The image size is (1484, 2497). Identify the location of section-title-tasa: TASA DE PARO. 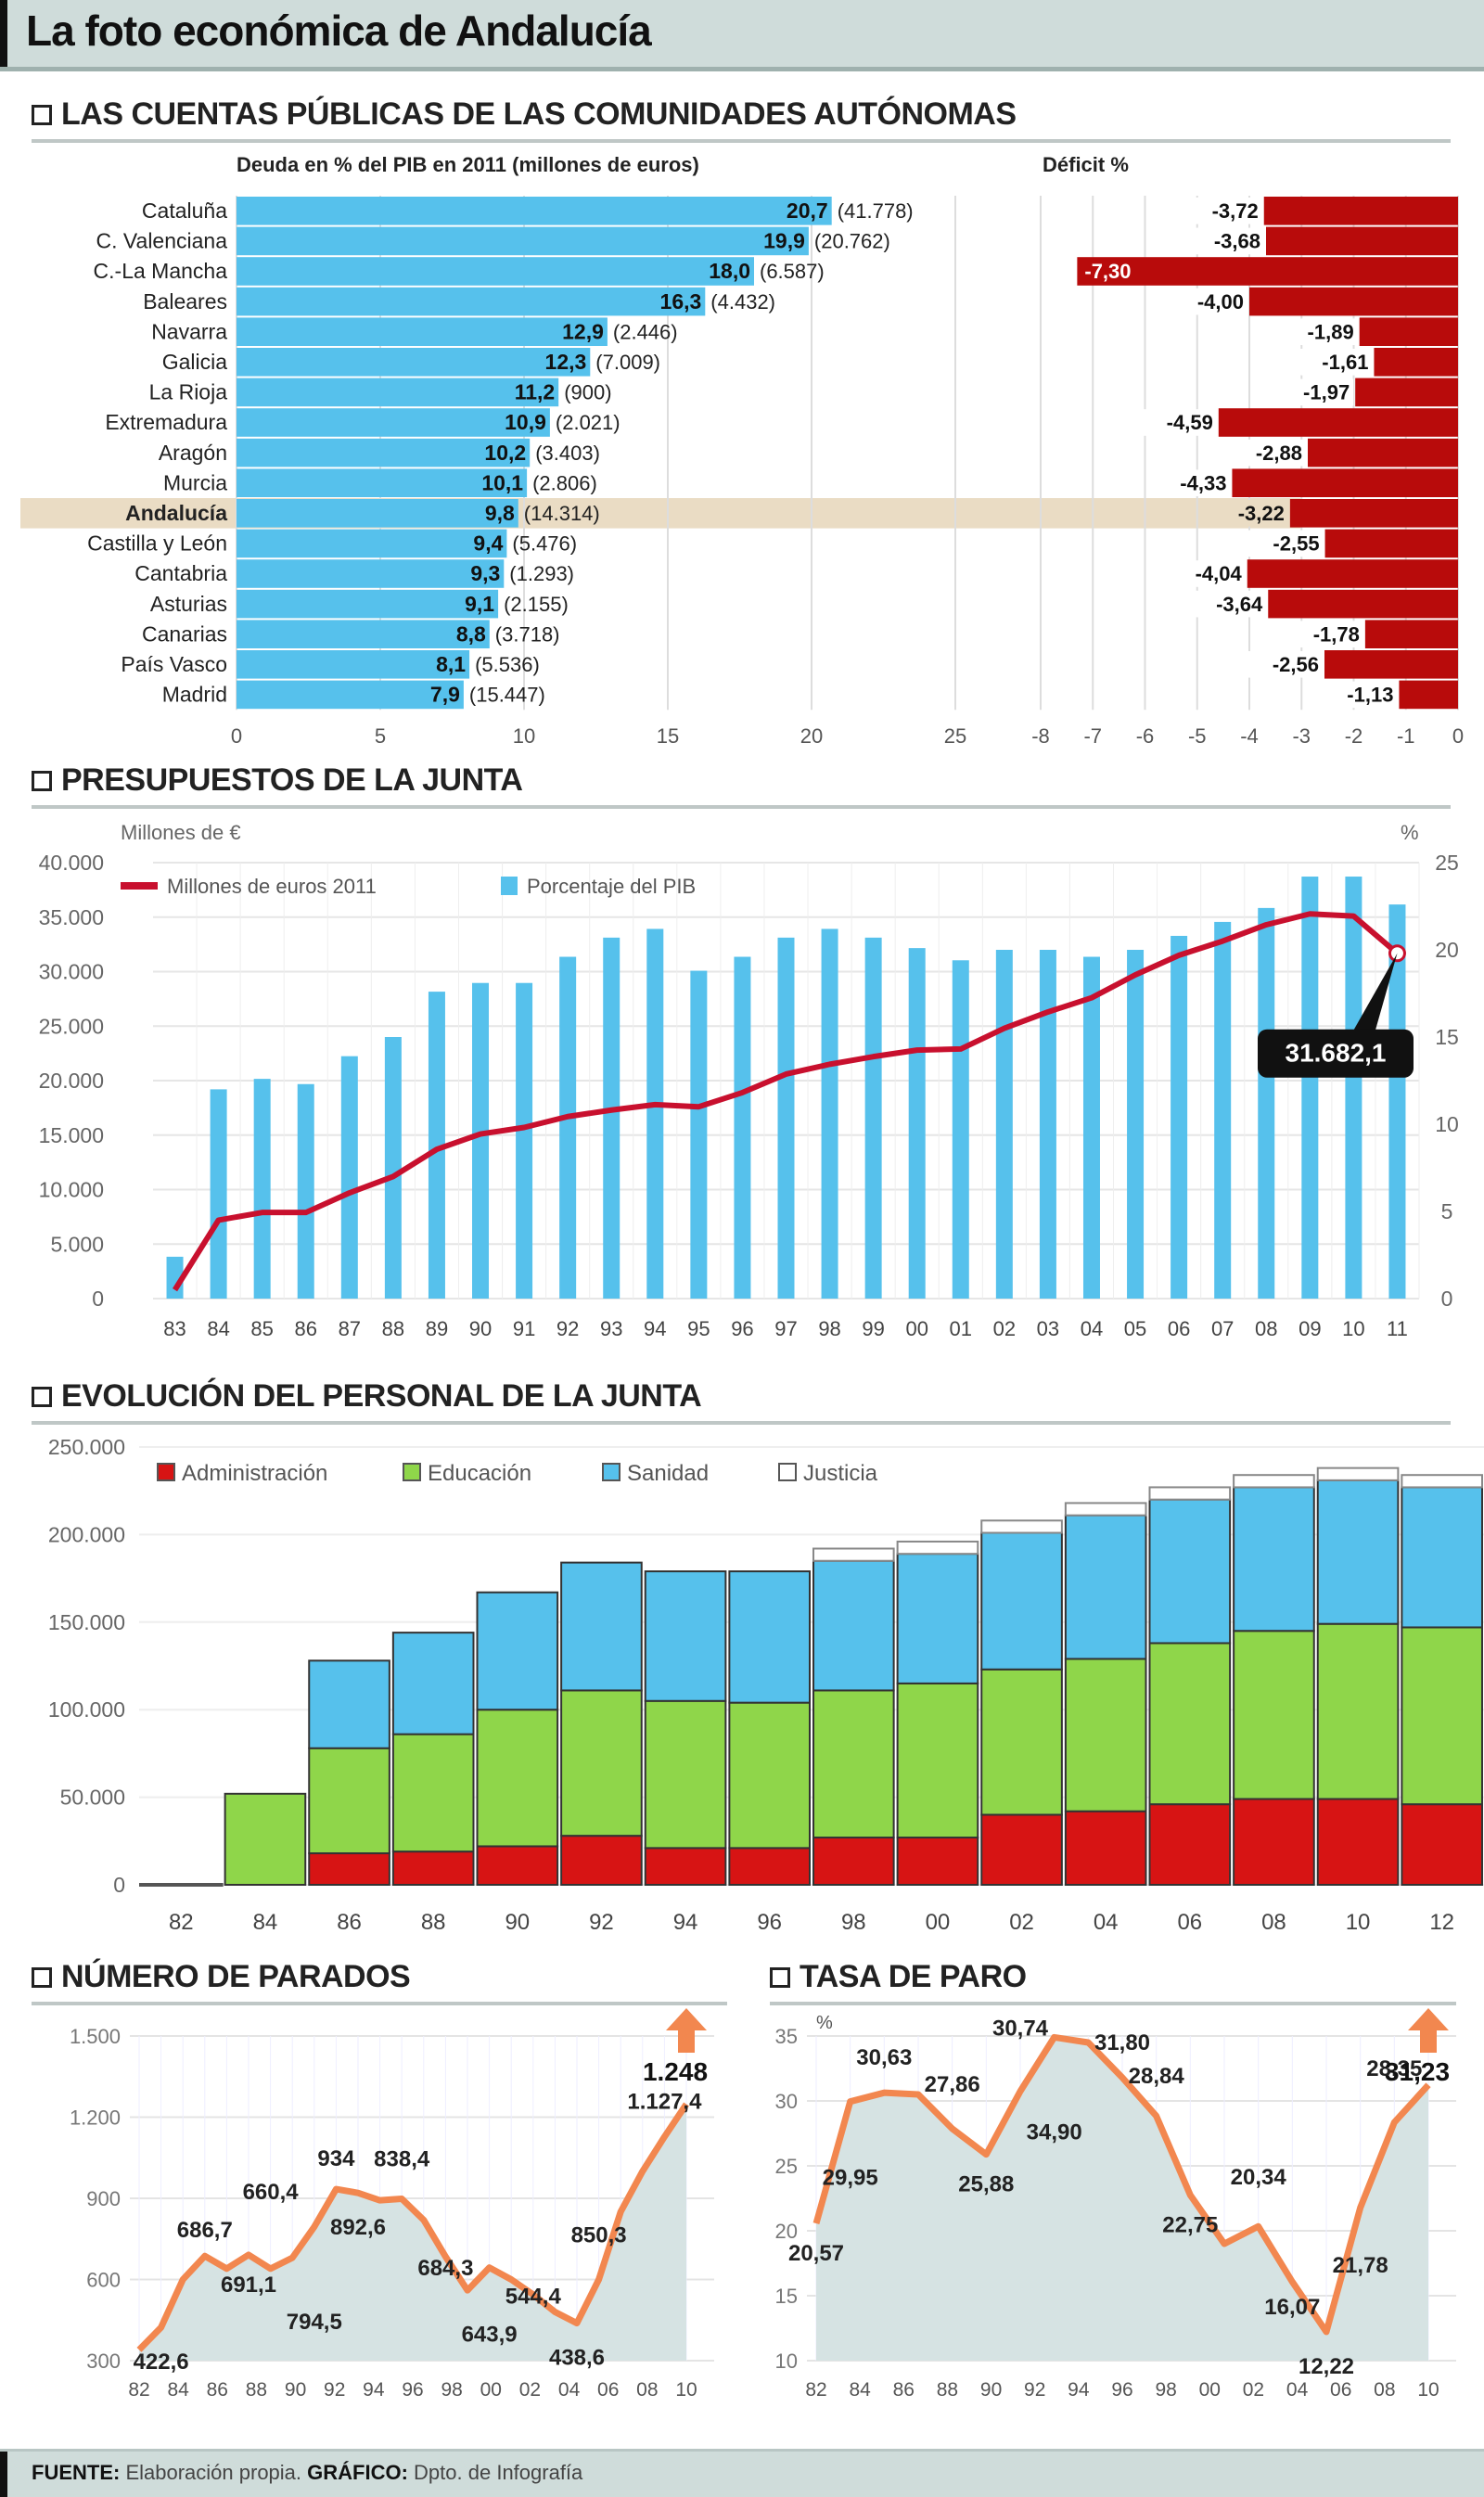
(898, 1977).